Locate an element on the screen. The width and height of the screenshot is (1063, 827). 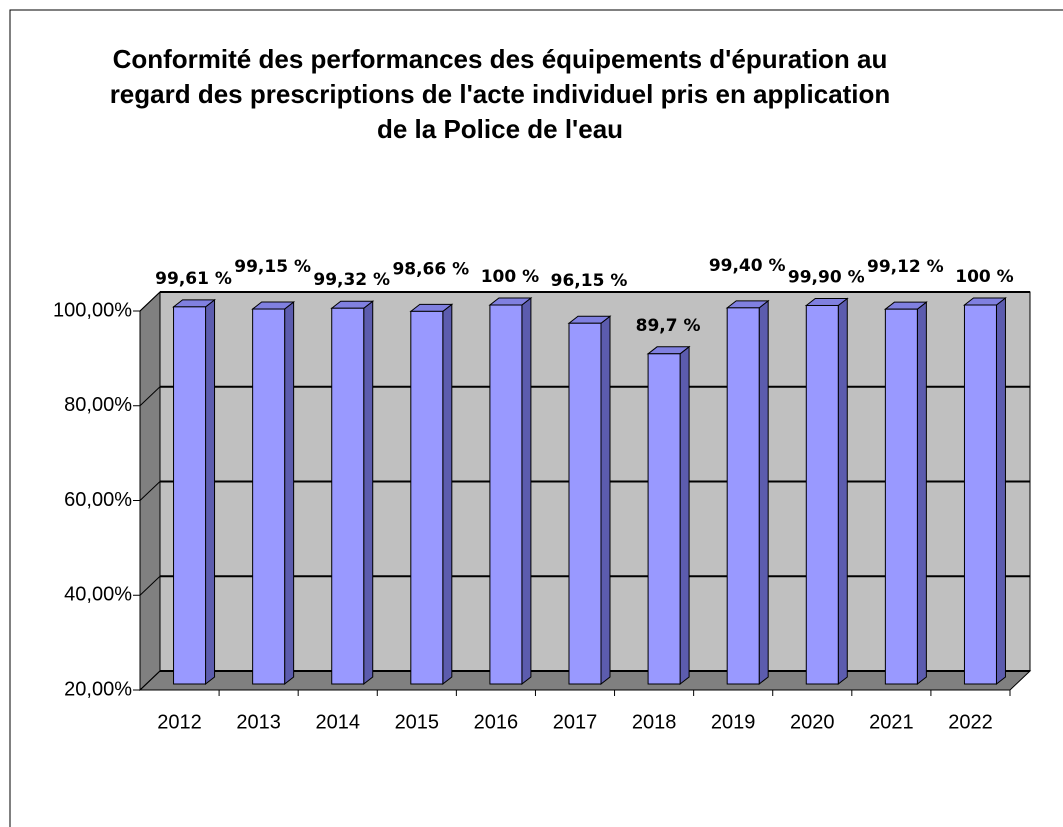
value-label: 99,12 % is located at coordinates (905, 267).